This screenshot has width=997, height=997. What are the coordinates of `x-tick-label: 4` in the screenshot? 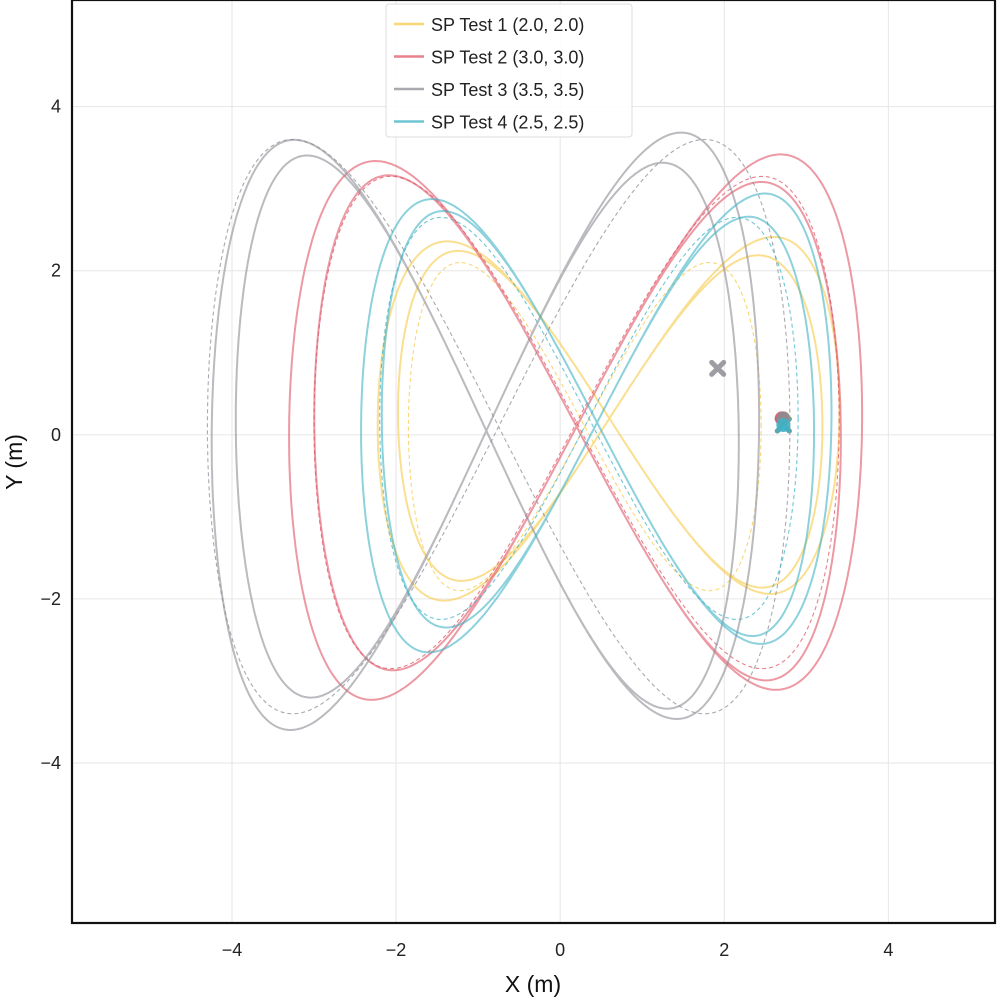 It's located at (888, 950).